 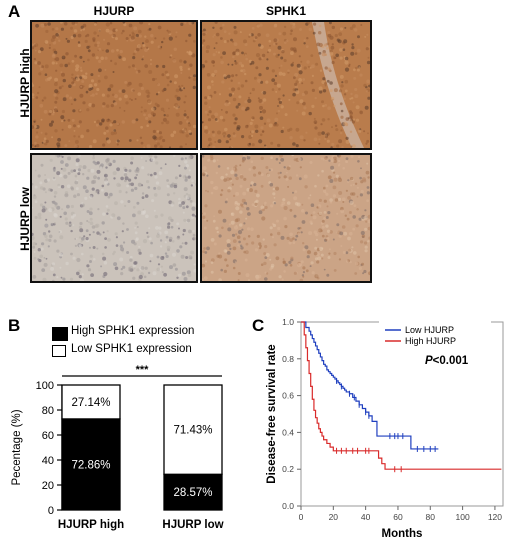 I want to click on micrograph-hjurp-low-sphk1, so click(x=286, y=218).